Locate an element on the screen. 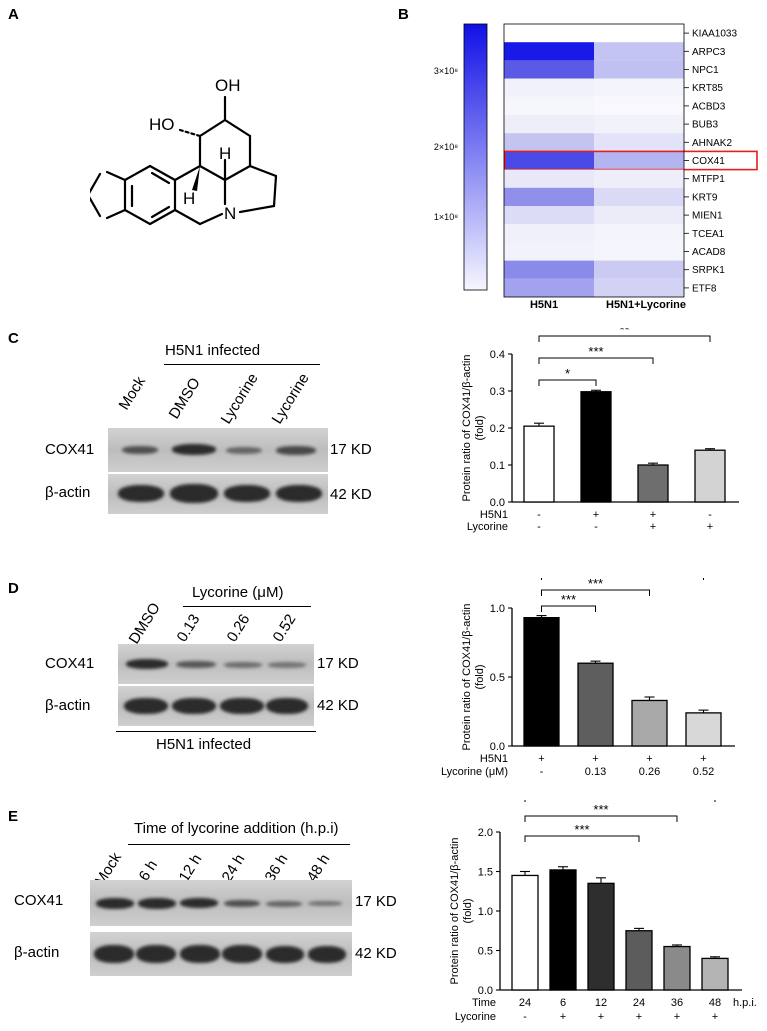 The image size is (767, 1031). heatmap-cell-lycorine-srpk1 is located at coordinates (639, 269).